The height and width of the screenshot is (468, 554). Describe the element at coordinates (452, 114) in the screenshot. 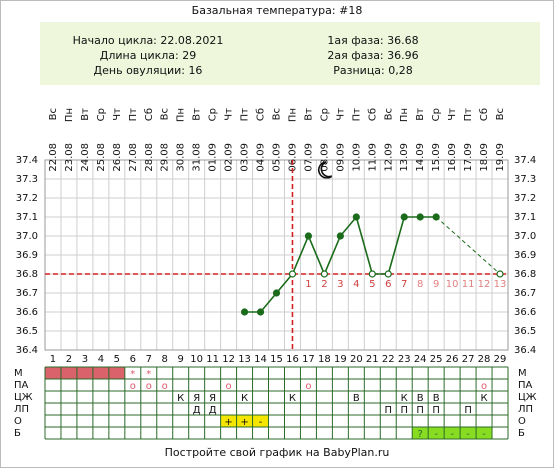

I see `weekday-label: Чт` at that location.